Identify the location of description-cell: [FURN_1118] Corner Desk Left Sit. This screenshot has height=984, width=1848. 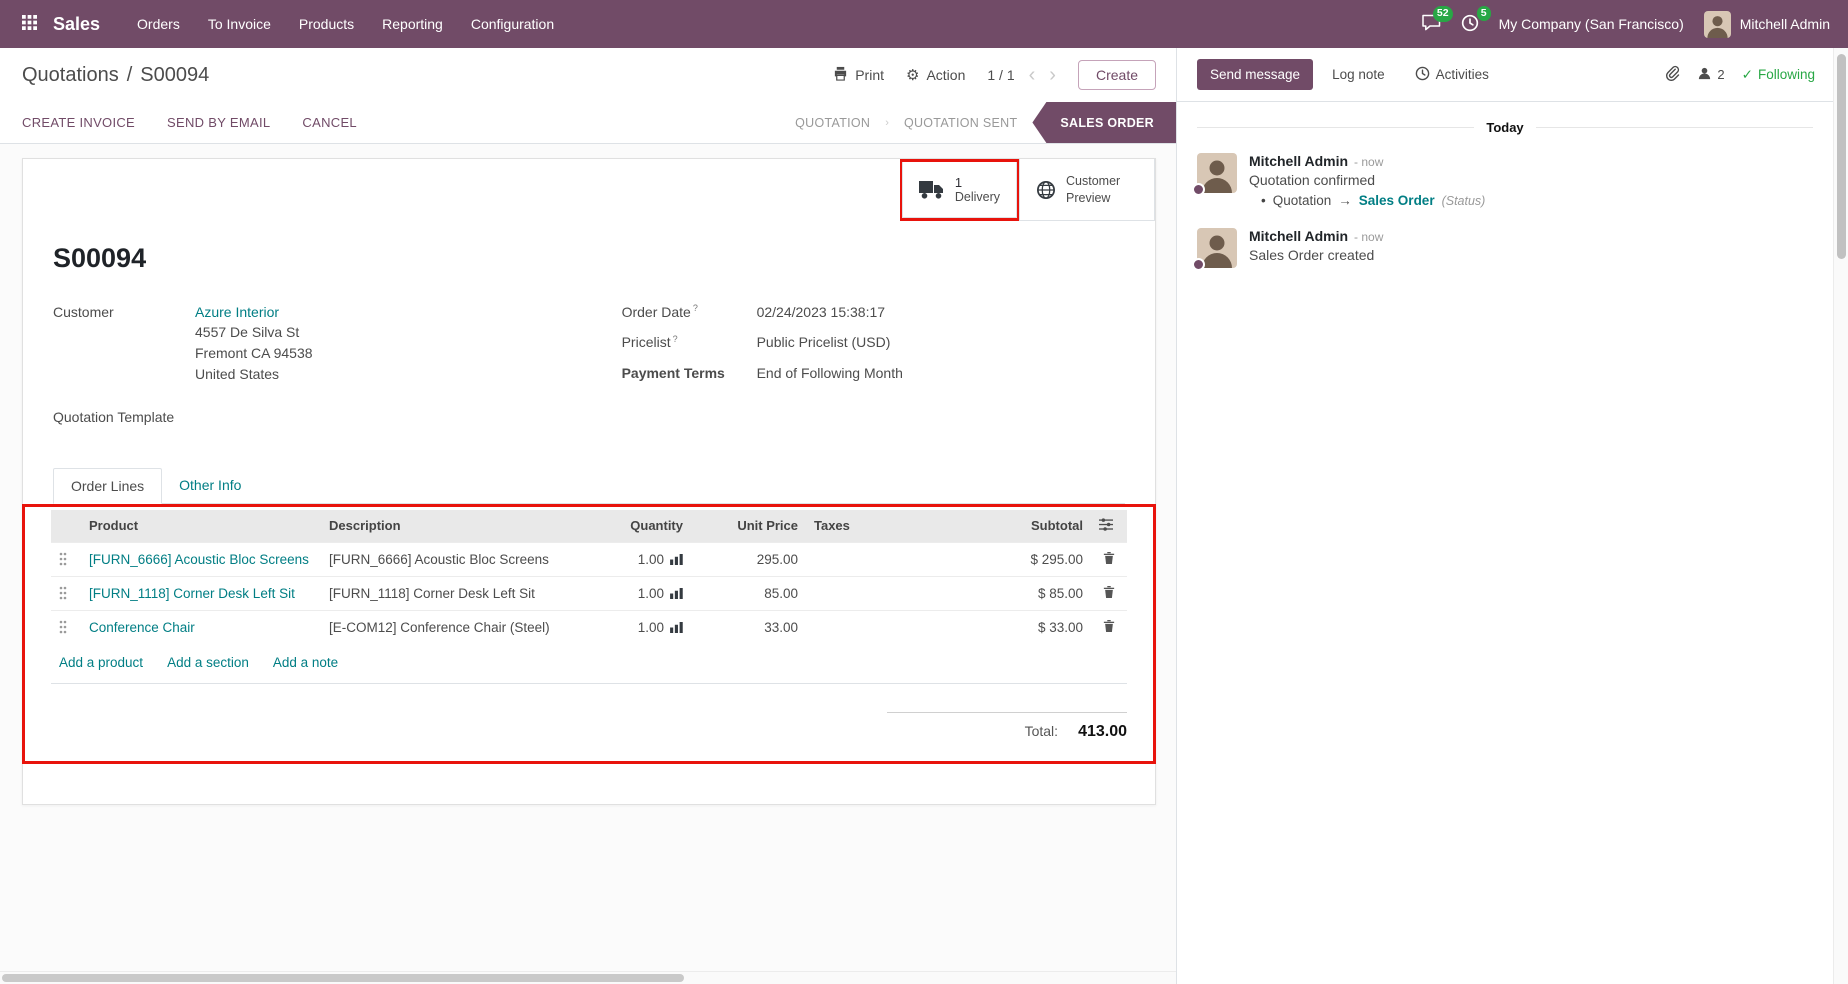
(451, 593).